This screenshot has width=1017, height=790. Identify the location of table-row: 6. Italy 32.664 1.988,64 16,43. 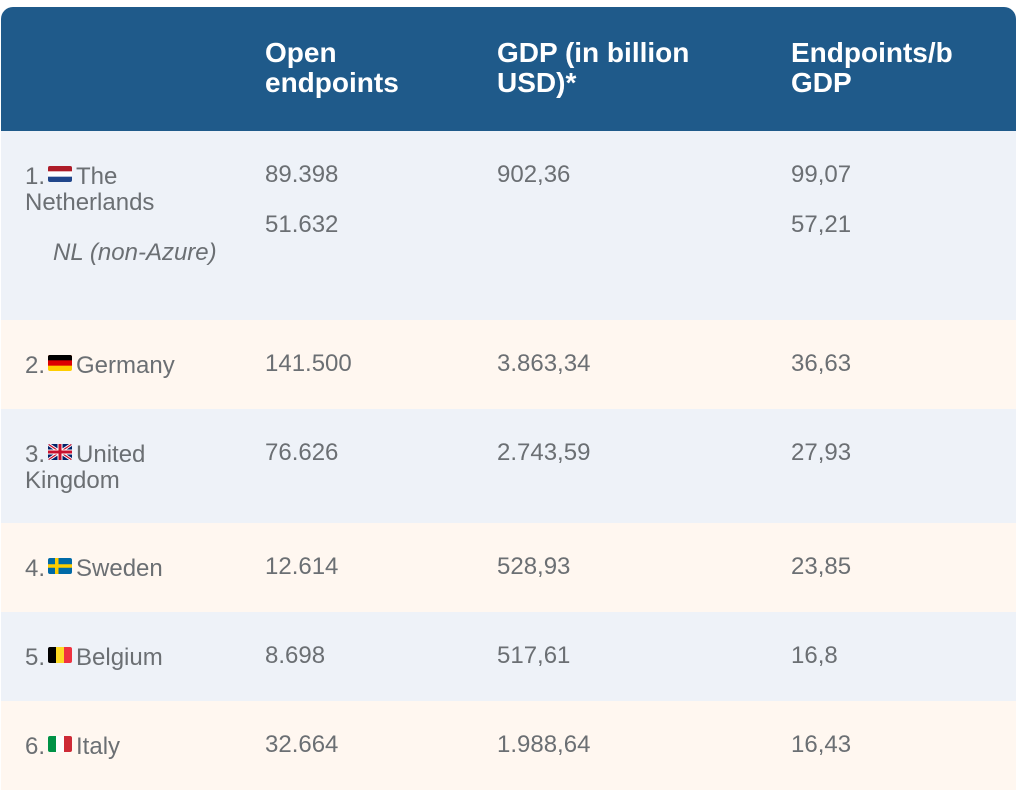
(508, 745).